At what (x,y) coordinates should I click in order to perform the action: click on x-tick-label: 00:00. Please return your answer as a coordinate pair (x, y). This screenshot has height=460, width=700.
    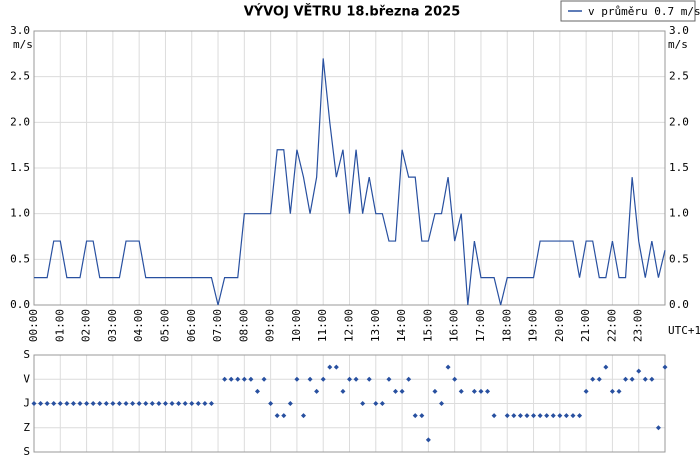
    Looking at the image, I should click on (33, 325).